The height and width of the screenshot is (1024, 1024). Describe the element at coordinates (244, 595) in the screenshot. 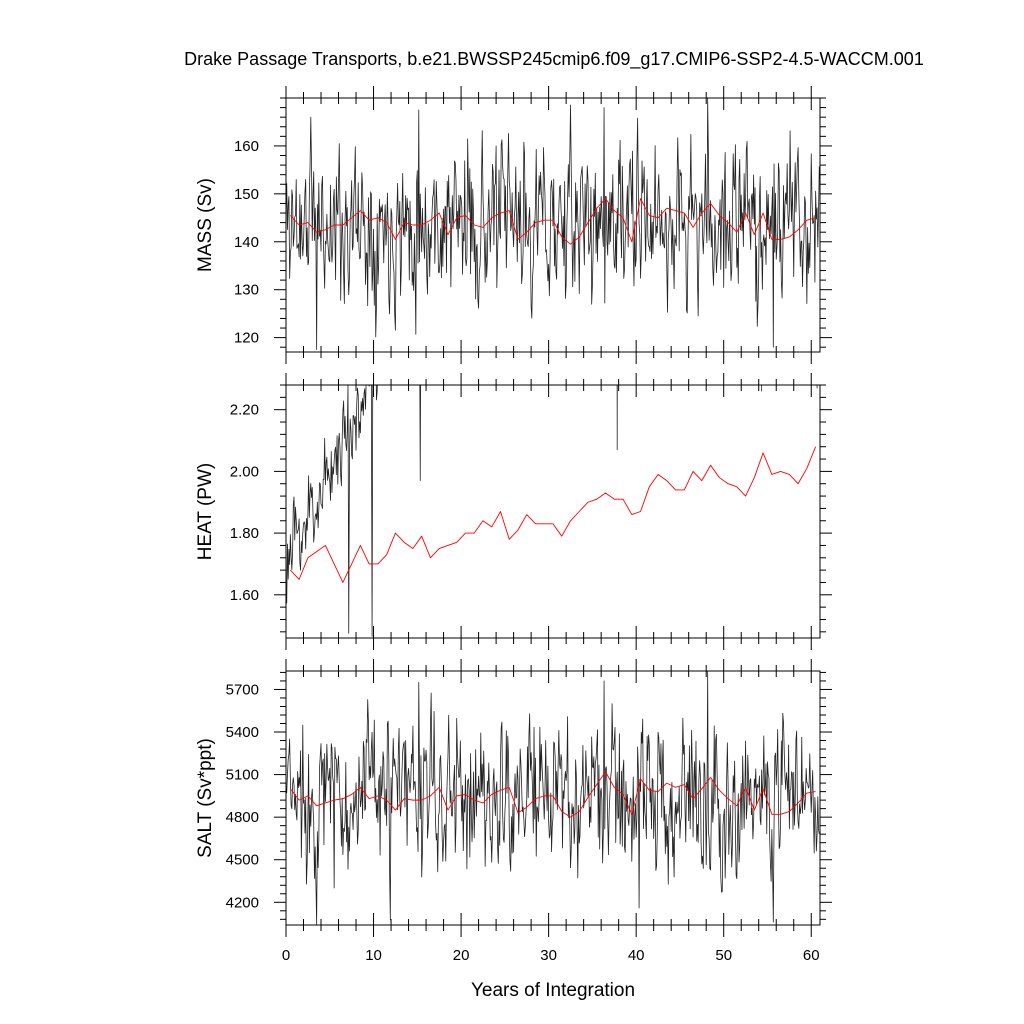

I see `heat-y-tick-label: 1.60` at that location.